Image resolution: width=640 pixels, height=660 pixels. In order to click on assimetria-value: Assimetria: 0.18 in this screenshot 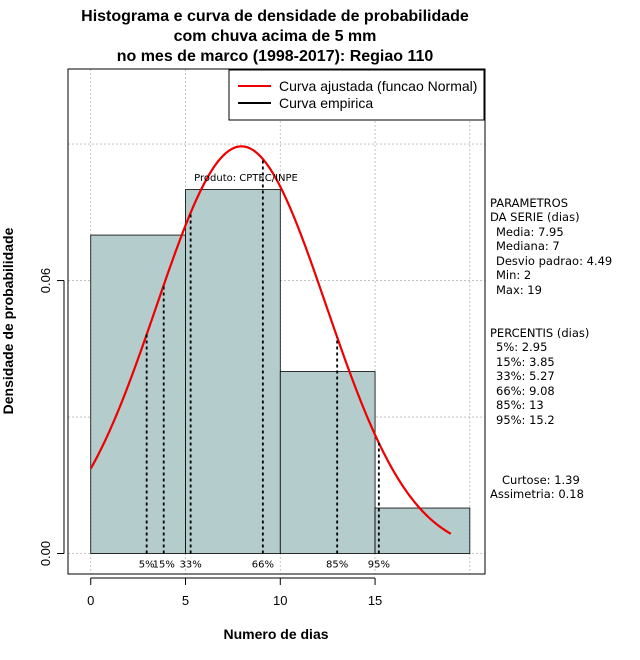, I will do `click(537, 494)`.